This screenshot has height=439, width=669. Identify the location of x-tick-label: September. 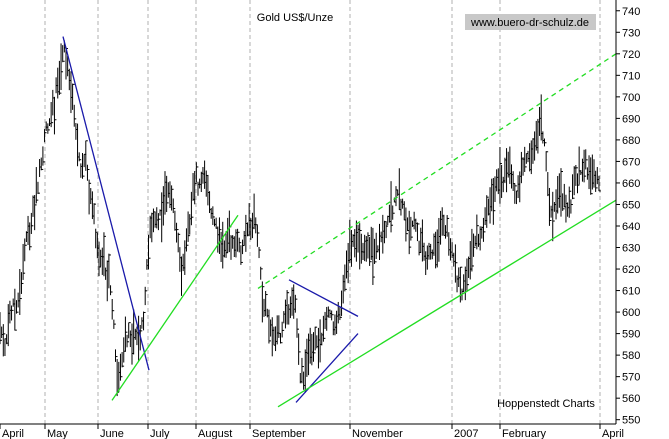
(279, 433).